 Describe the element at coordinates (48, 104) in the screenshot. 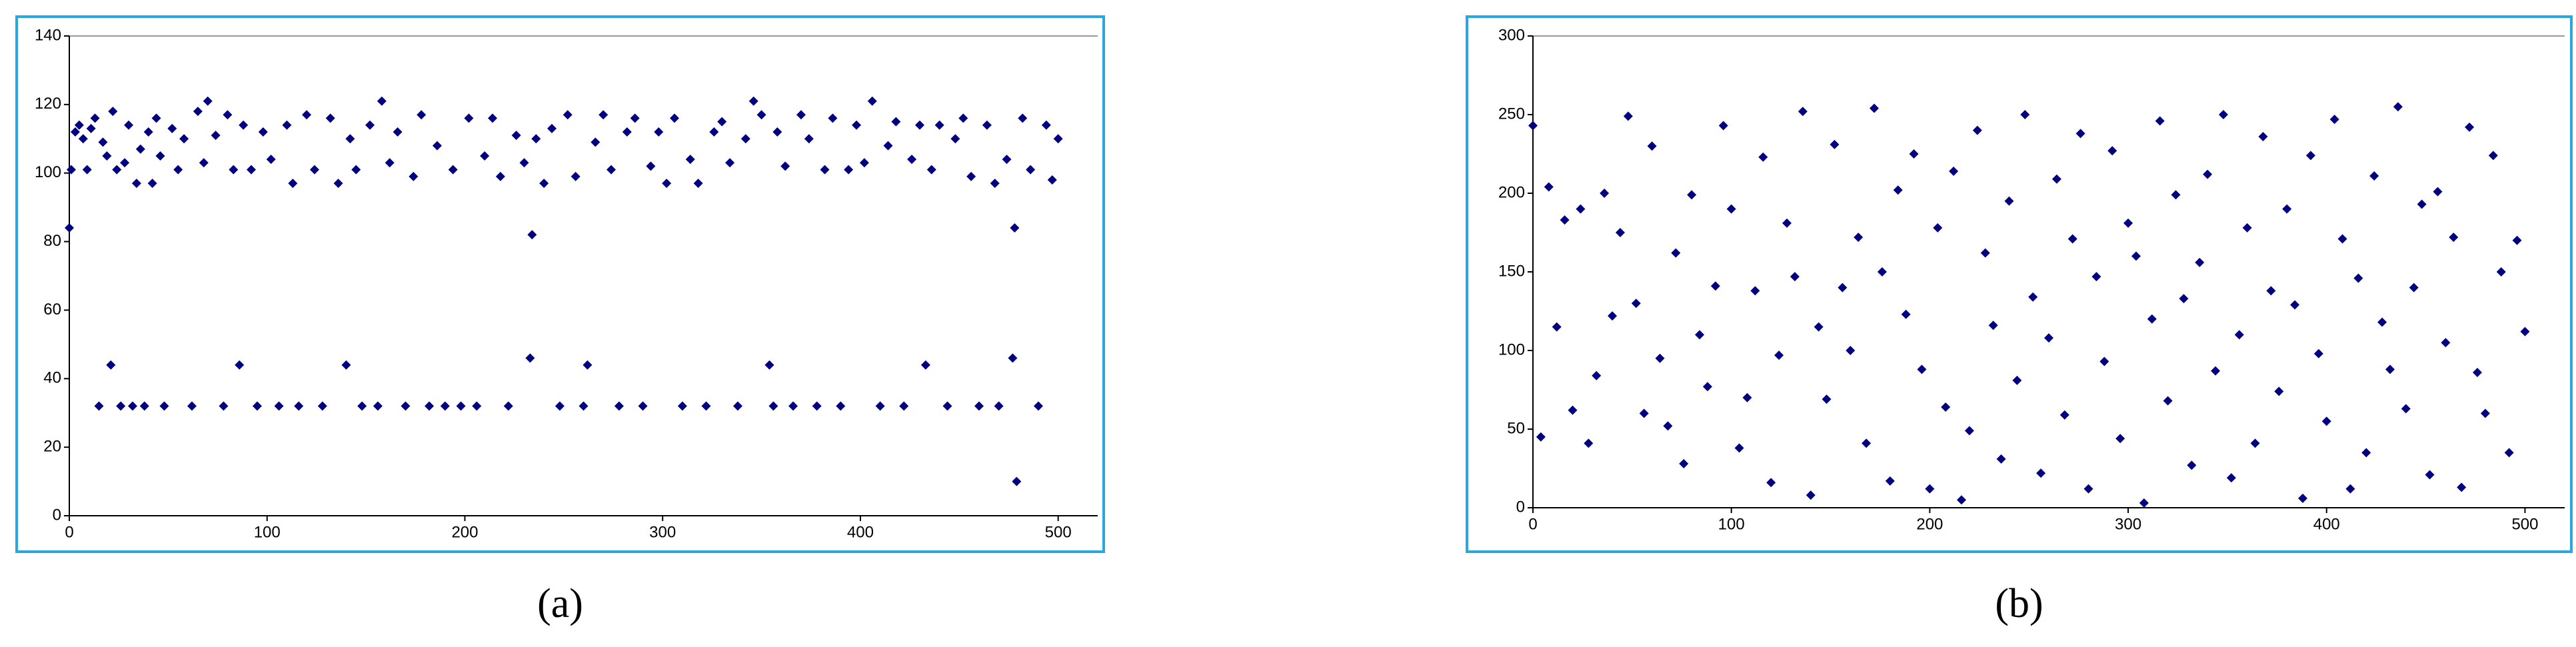

I see `y-tick-label: 120` at that location.